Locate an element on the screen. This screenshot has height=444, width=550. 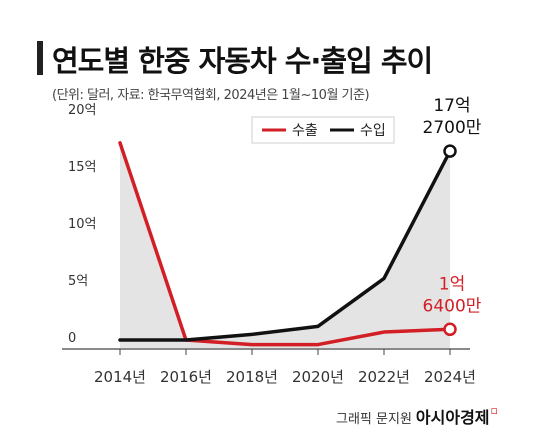
x-tick-label: 2018년 is located at coordinates (252, 377).